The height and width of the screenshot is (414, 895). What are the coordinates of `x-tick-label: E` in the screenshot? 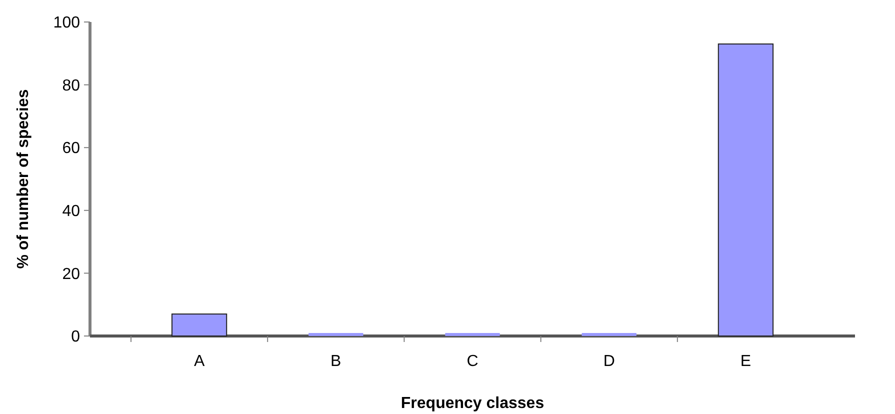 It's located at (746, 361).